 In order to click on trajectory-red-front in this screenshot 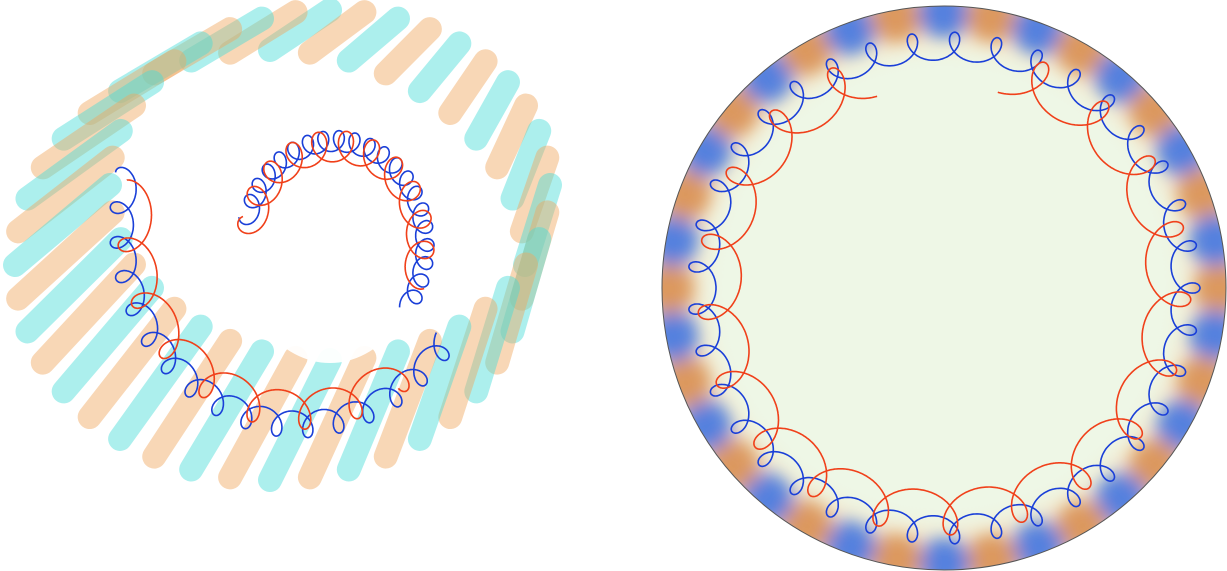, I will do `click(263, 304)`.